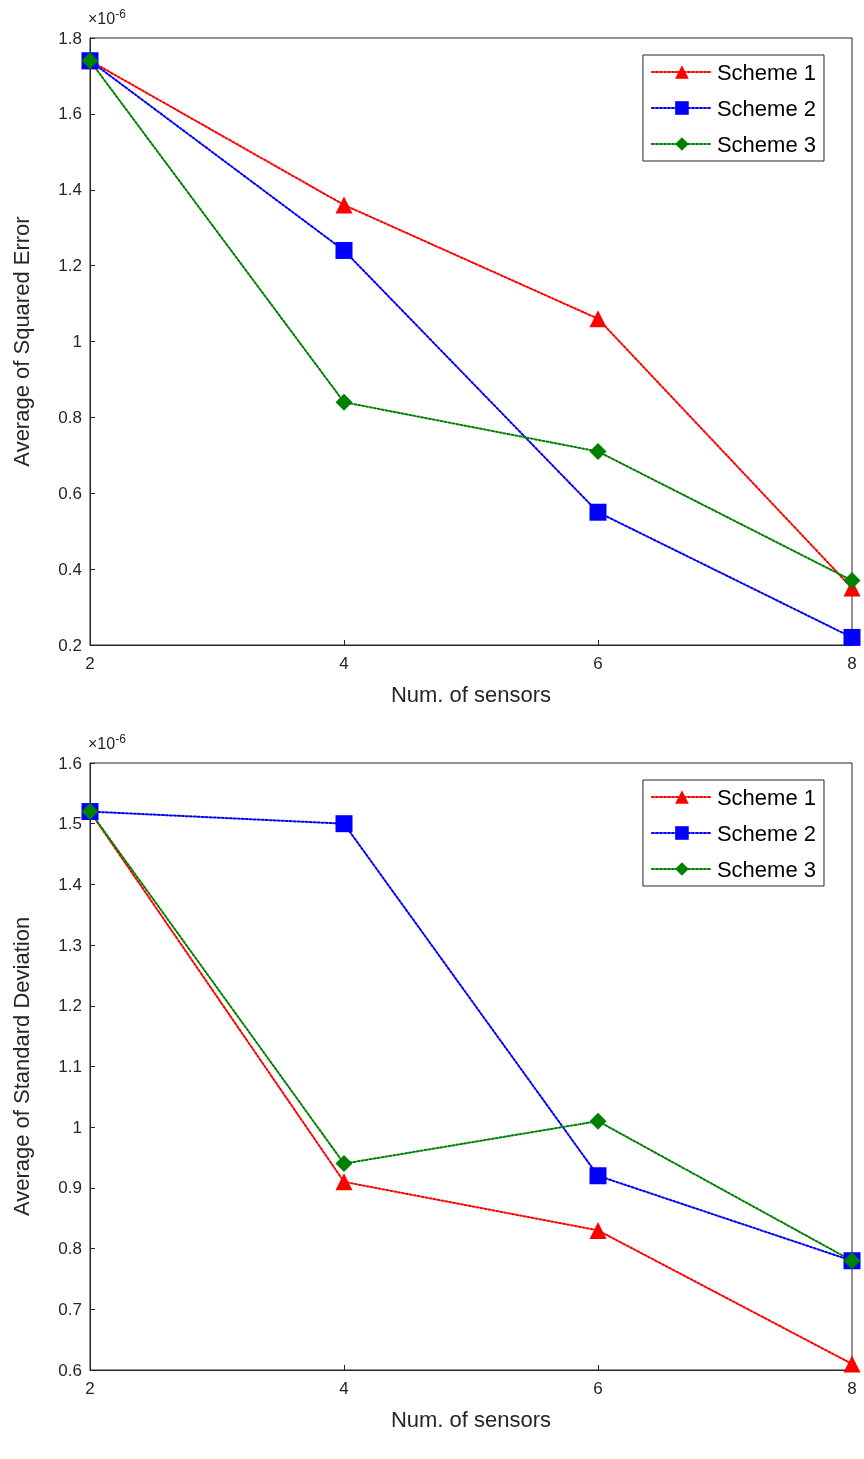  What do you see at coordinates (70, 645) in the screenshot?
I see `y-tick-label: 0.2` at bounding box center [70, 645].